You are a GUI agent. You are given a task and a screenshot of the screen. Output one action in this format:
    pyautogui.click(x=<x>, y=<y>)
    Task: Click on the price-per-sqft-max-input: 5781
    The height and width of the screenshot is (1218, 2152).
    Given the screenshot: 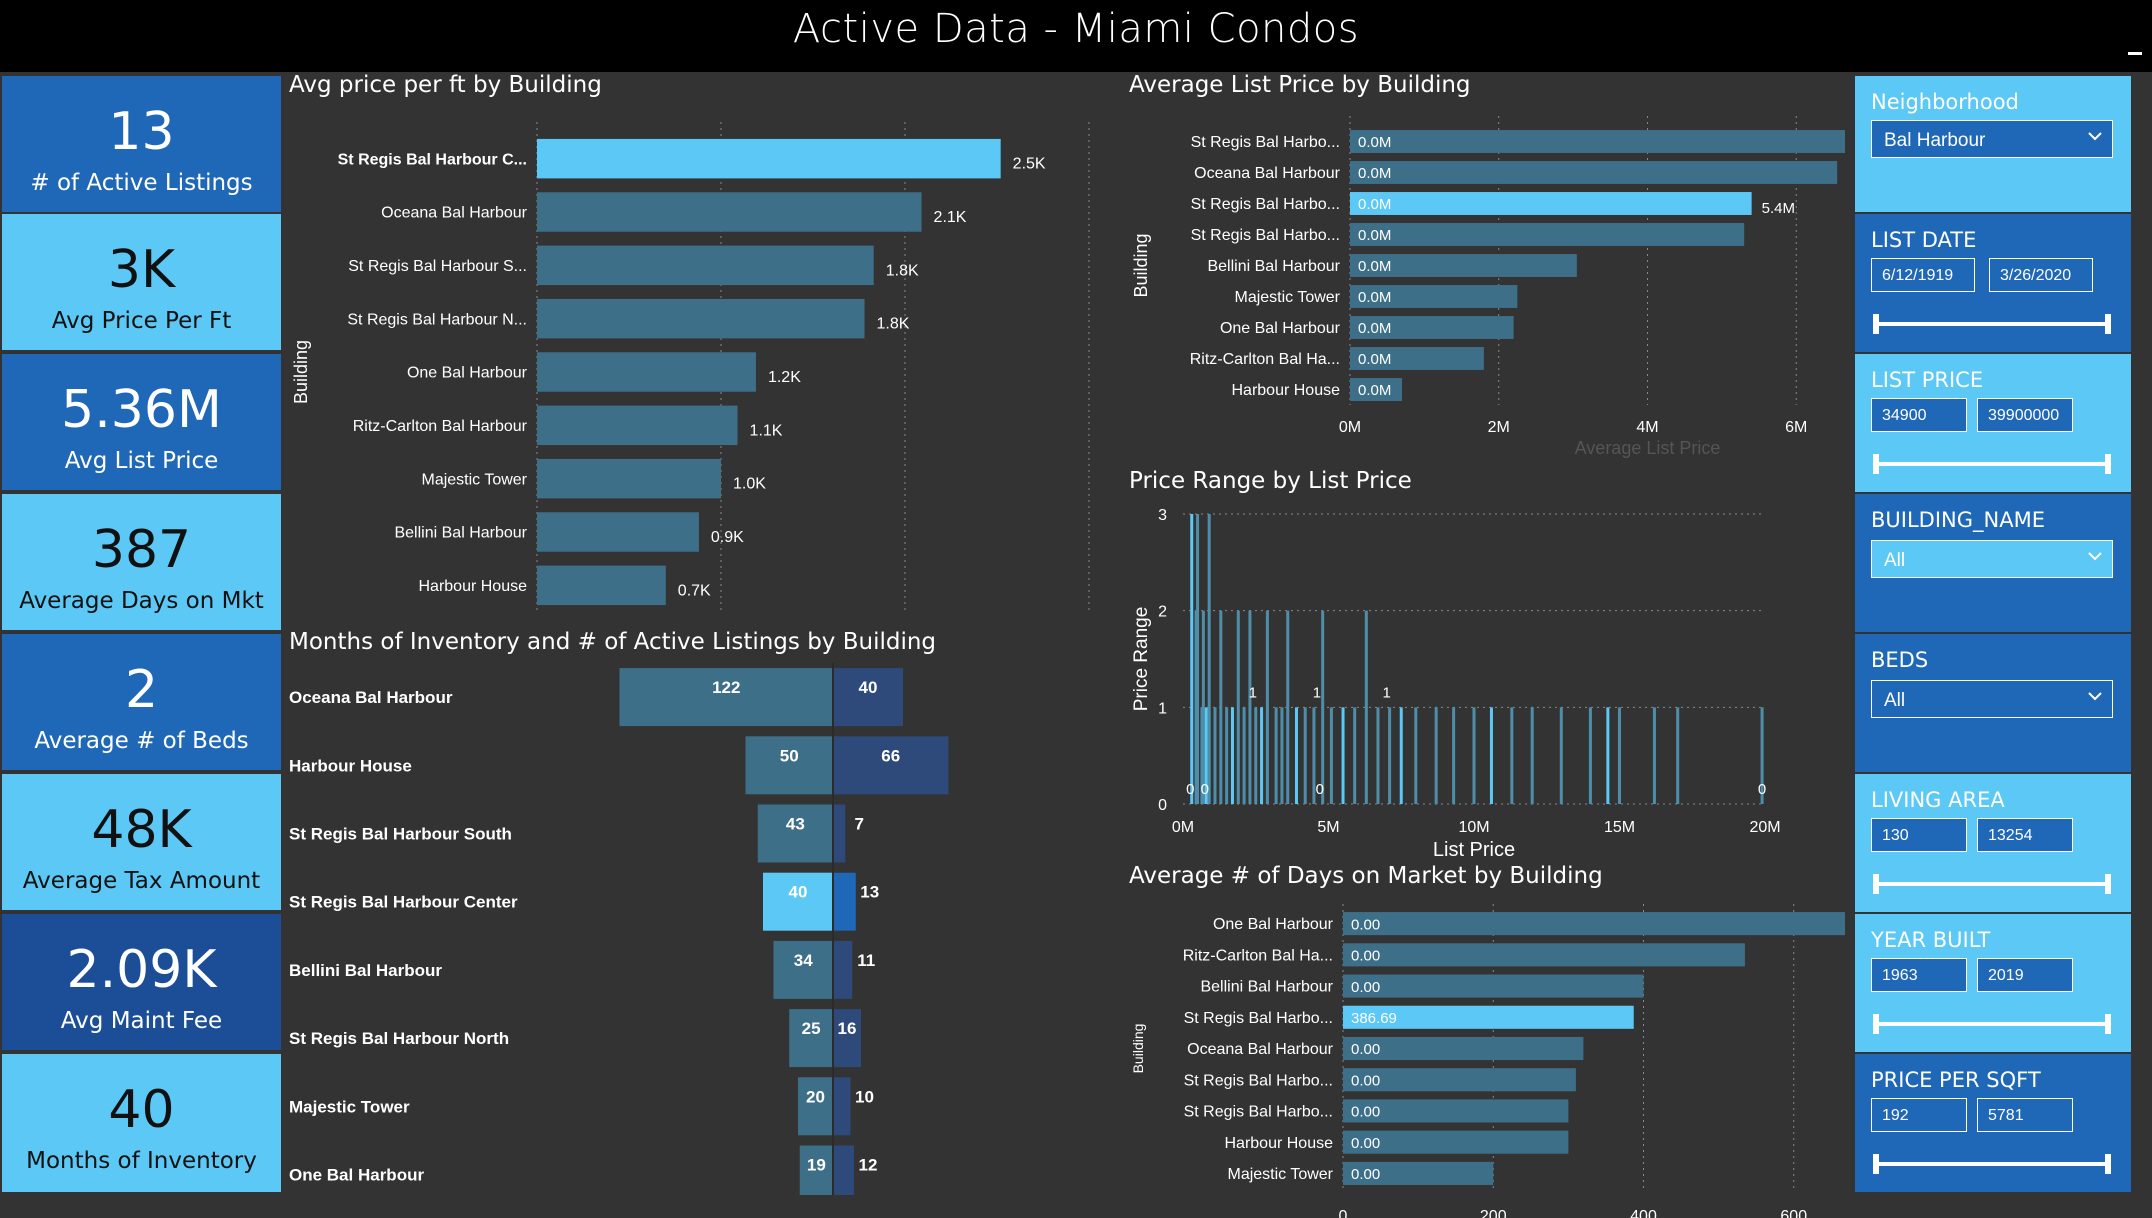 What is the action you would take?
    pyautogui.click(x=2025, y=1115)
    